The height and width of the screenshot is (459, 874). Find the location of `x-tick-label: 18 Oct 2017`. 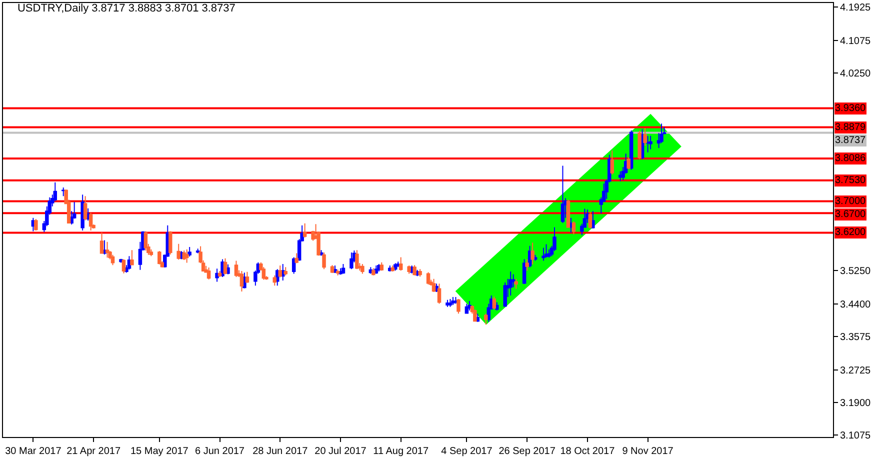

x-tick-label: 18 Oct 2017 is located at coordinates (588, 451).